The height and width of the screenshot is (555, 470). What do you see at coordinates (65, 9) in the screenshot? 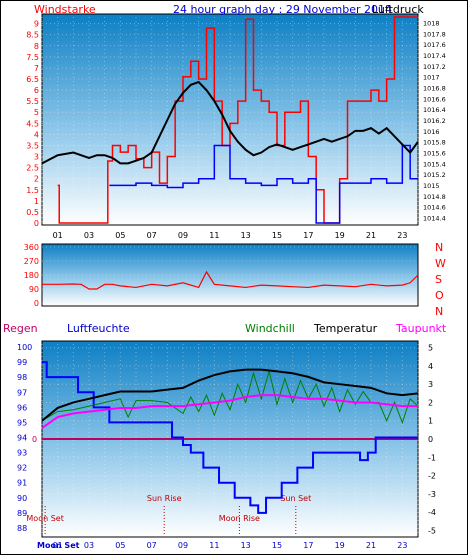
I see `wind-title-left: Windstarke` at bounding box center [65, 9].